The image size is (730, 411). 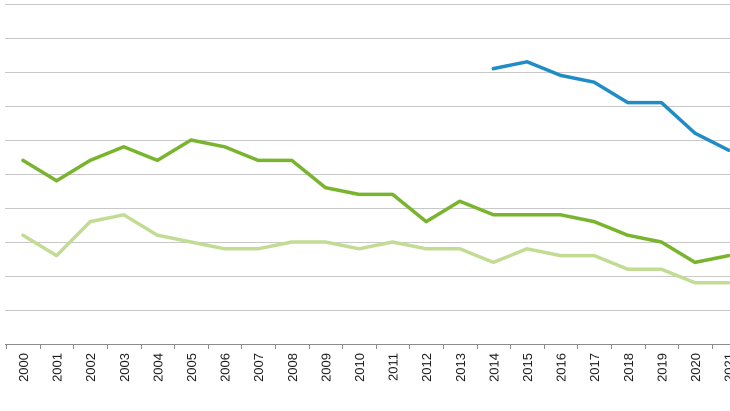 I want to click on series-blue-line, so click(x=610, y=106).